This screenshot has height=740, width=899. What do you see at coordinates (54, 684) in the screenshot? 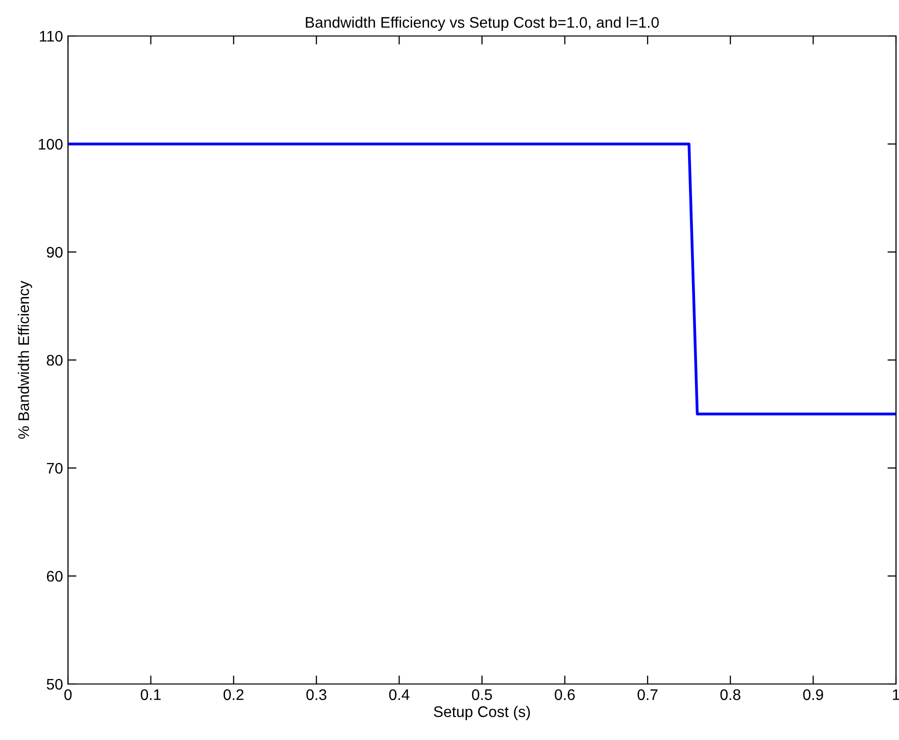
I see `y-tick-label: 50` at bounding box center [54, 684].